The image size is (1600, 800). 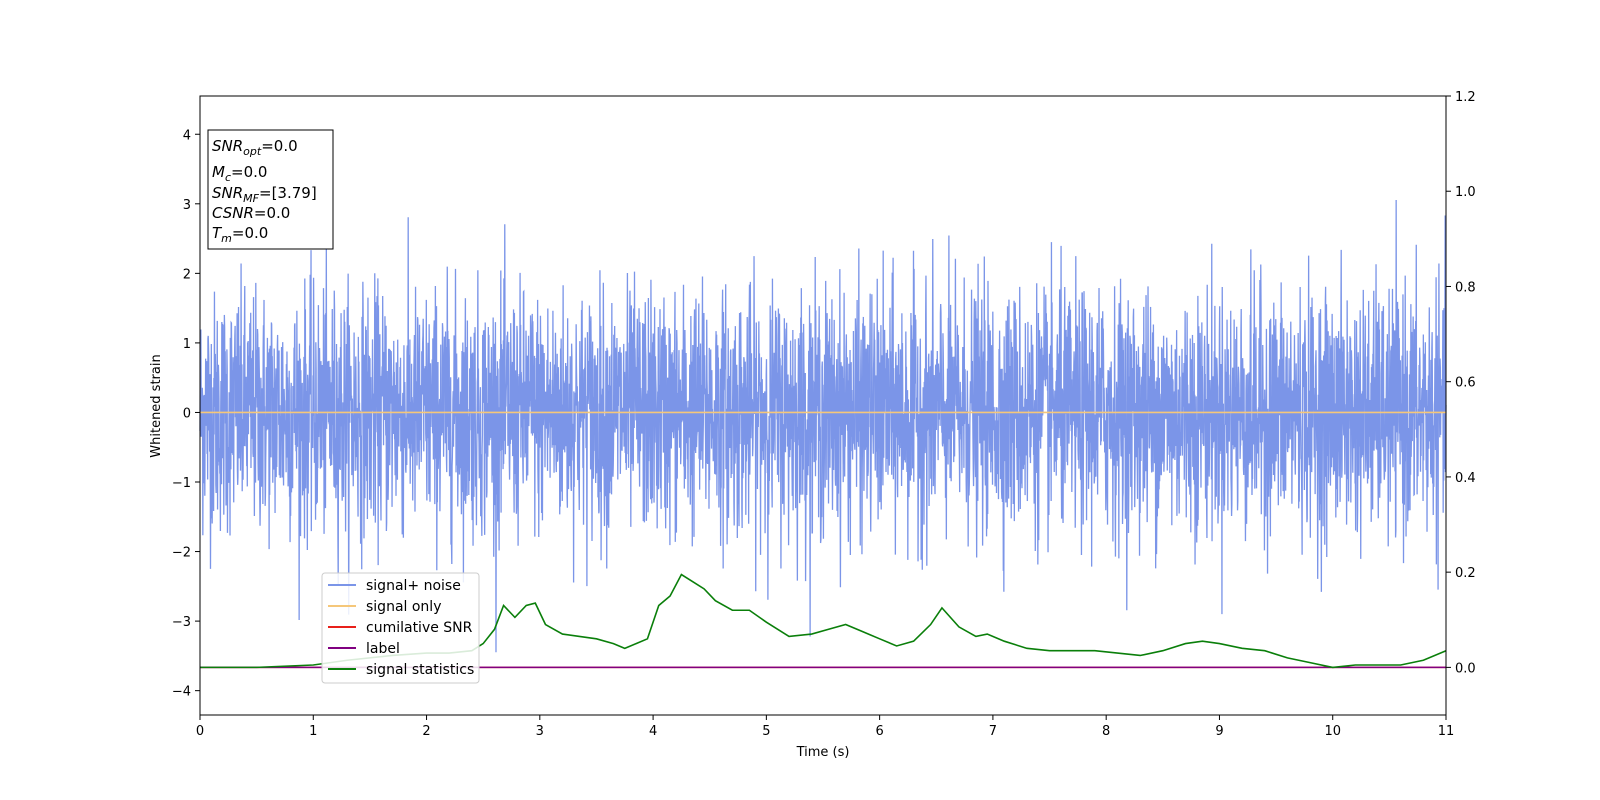 I want to click on x-tick-label: 6, so click(x=879, y=731).